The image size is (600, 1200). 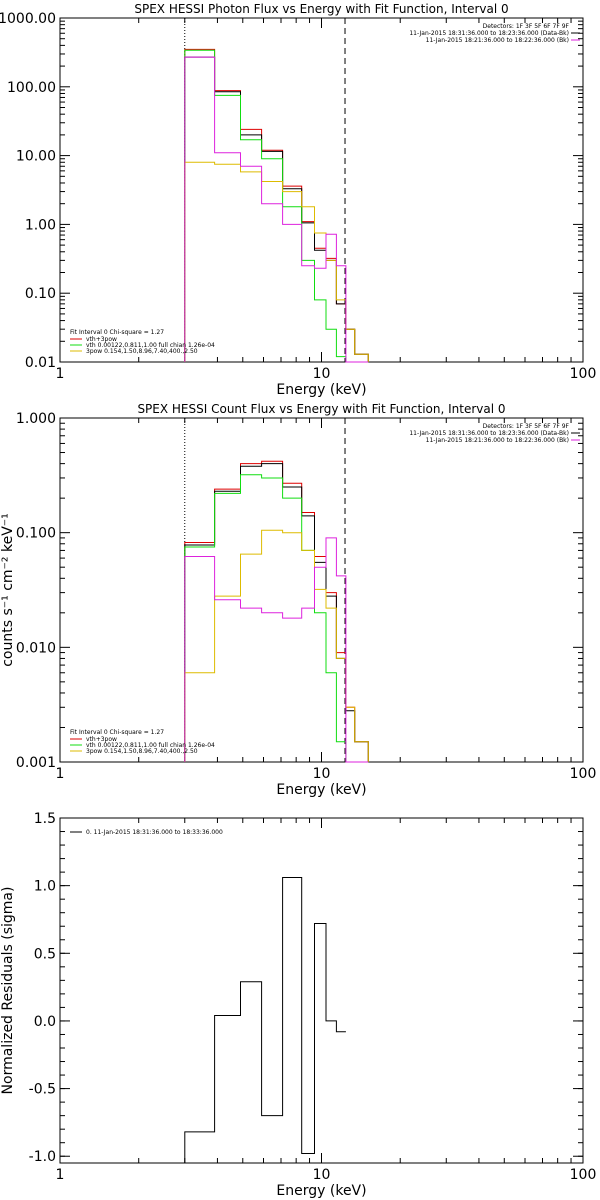 I want to click on legend-bl-text-0-0: vth+3pow, so click(x=101, y=339).